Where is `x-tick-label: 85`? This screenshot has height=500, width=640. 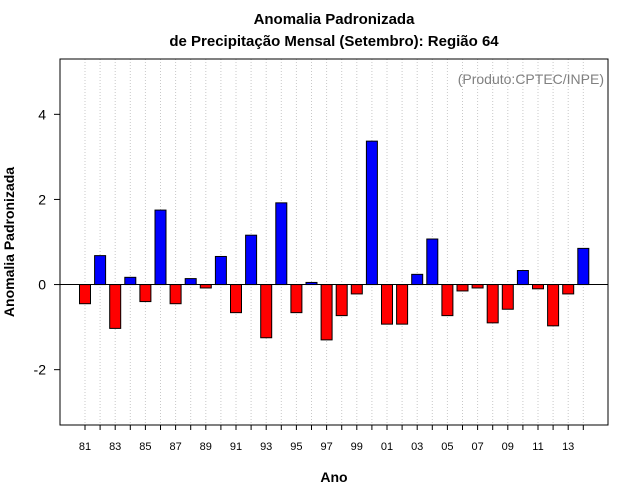
x-tick-label: 85 is located at coordinates (145, 447).